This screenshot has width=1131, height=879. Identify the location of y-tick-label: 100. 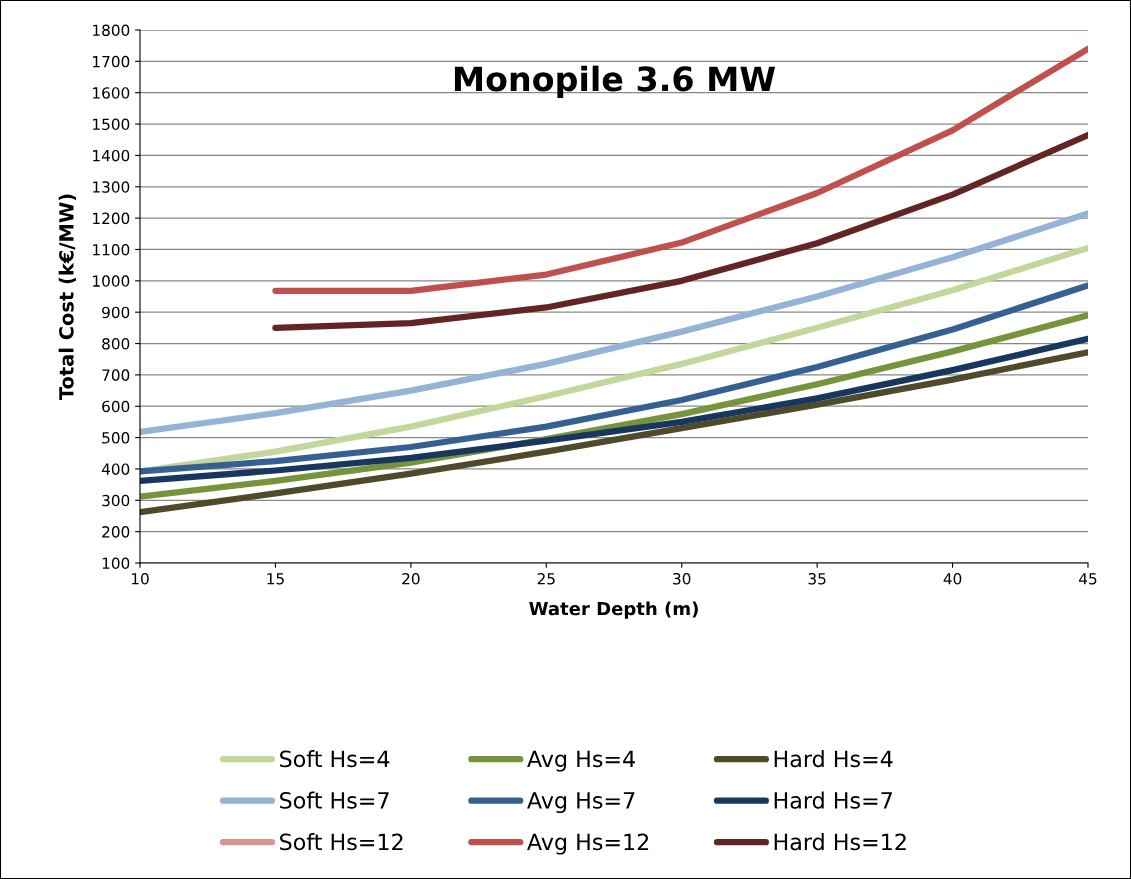
(116, 563).